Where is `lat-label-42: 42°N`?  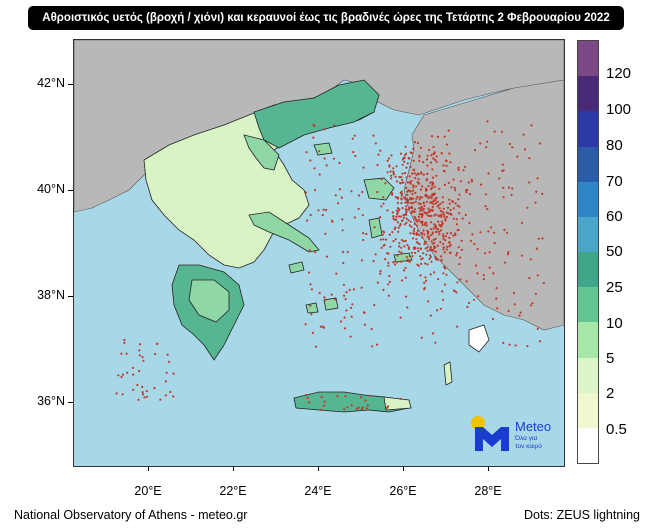
lat-label-42: 42°N is located at coordinates (51, 83).